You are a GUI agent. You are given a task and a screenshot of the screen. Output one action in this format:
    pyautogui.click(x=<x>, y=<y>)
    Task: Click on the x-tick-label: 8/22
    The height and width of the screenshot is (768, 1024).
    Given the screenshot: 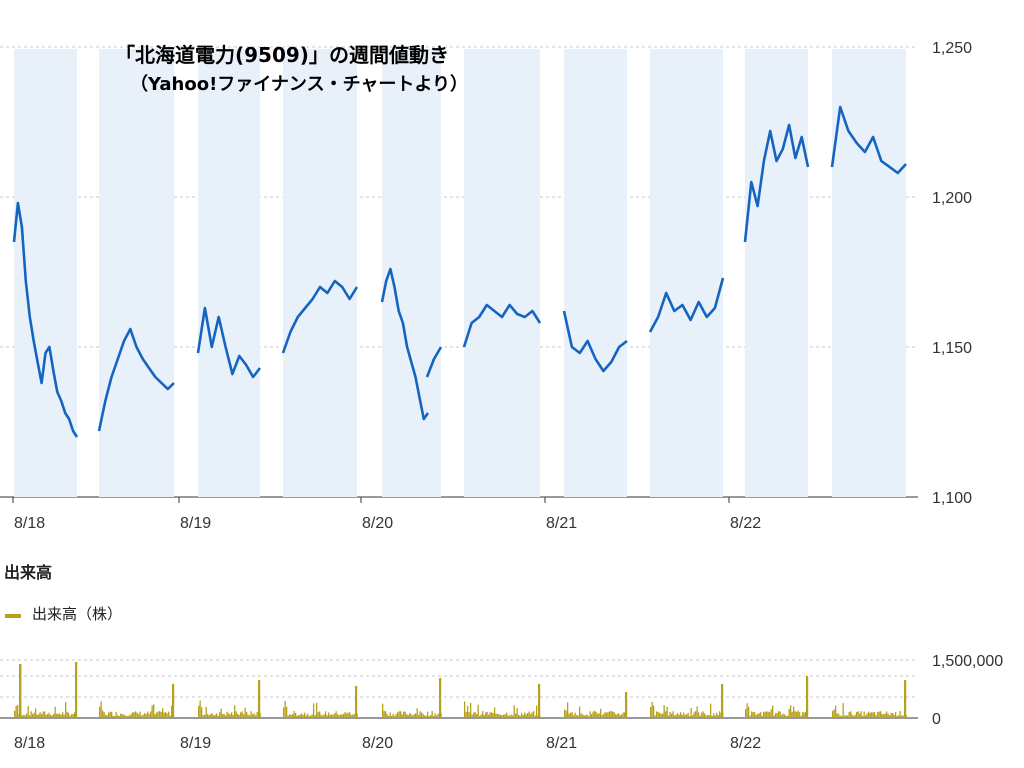 What is the action you would take?
    pyautogui.click(x=745, y=523)
    